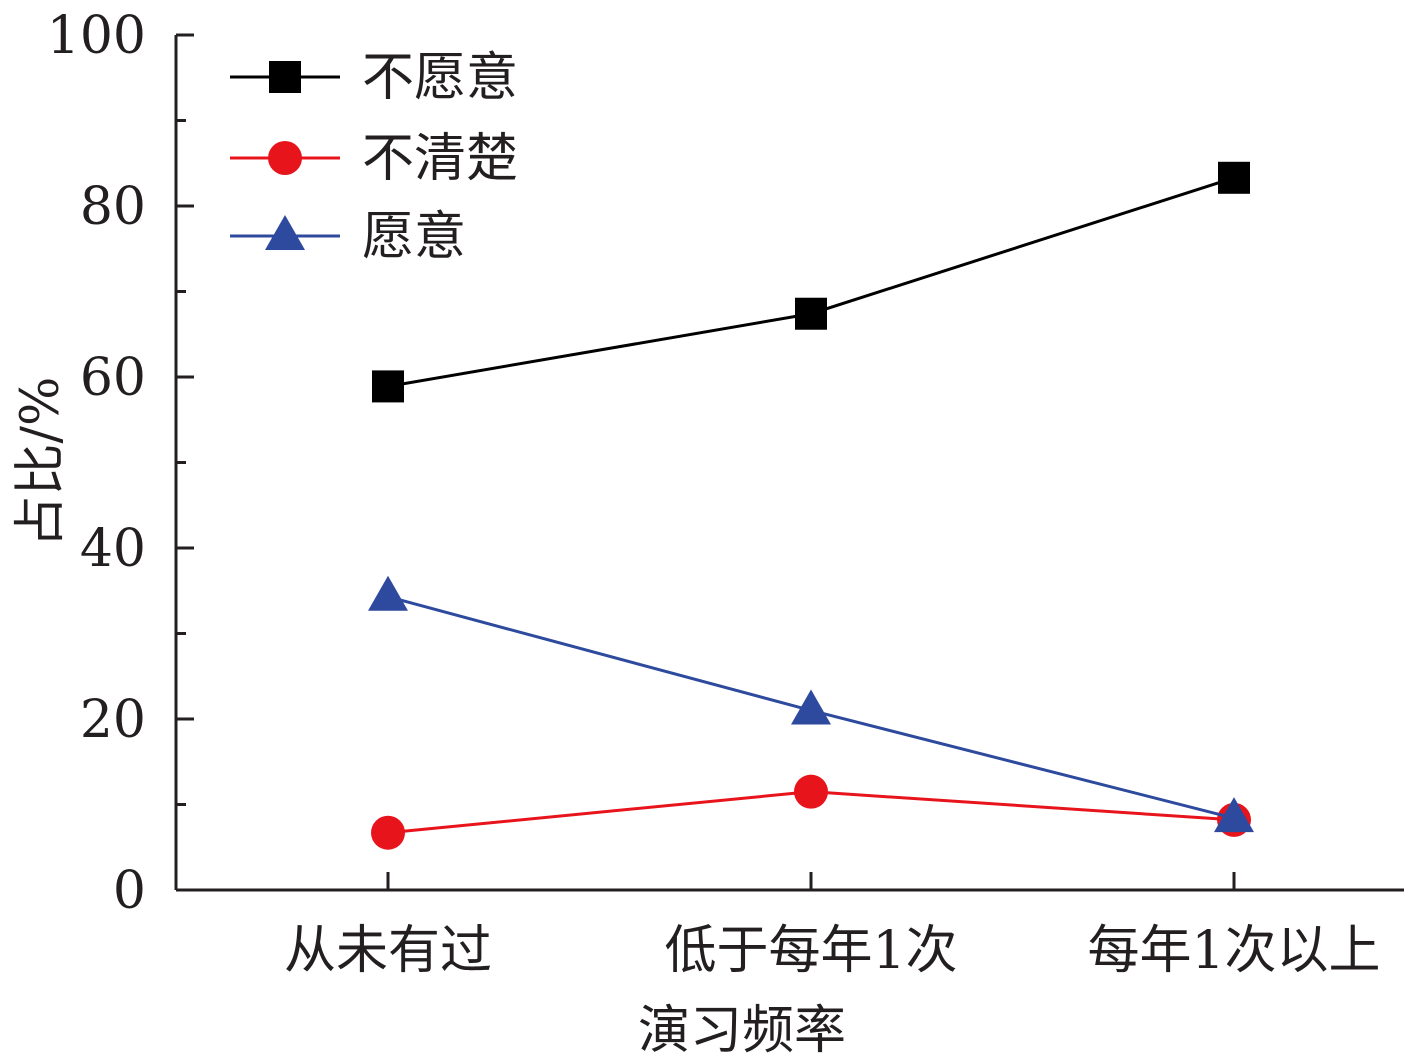 Image resolution: width=1404 pixels, height=1060 pixels. Describe the element at coordinates (810, 951) in the screenshot. I see `x-tick-label: 低于每年1次` at that location.